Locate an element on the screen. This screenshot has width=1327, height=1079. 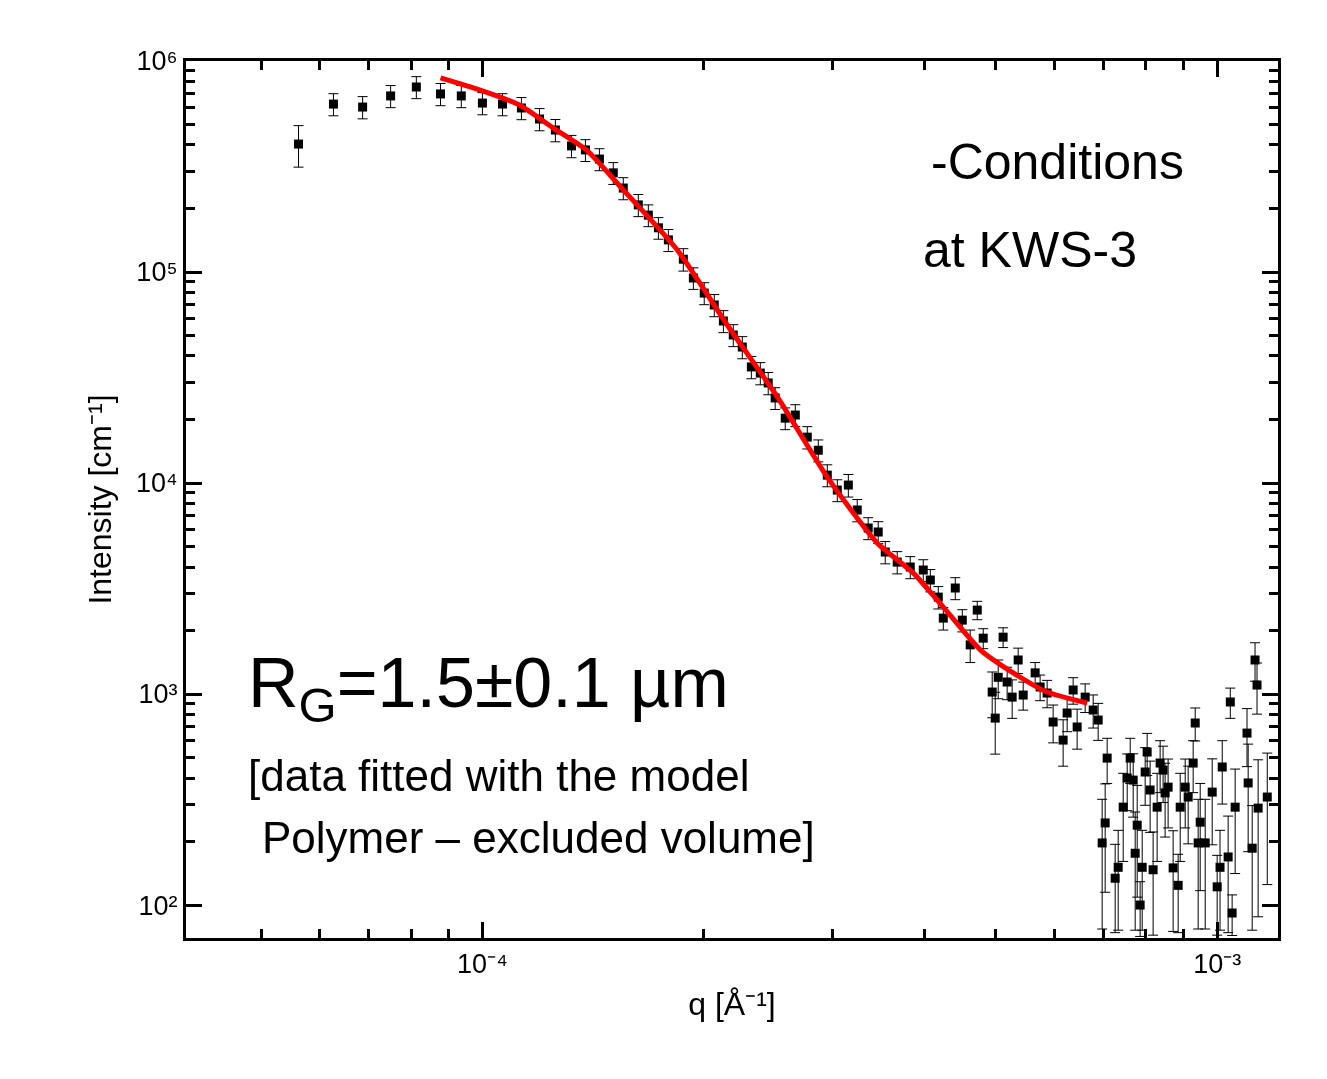
annotation: [data fitted with the model is located at coordinates (499, 775).